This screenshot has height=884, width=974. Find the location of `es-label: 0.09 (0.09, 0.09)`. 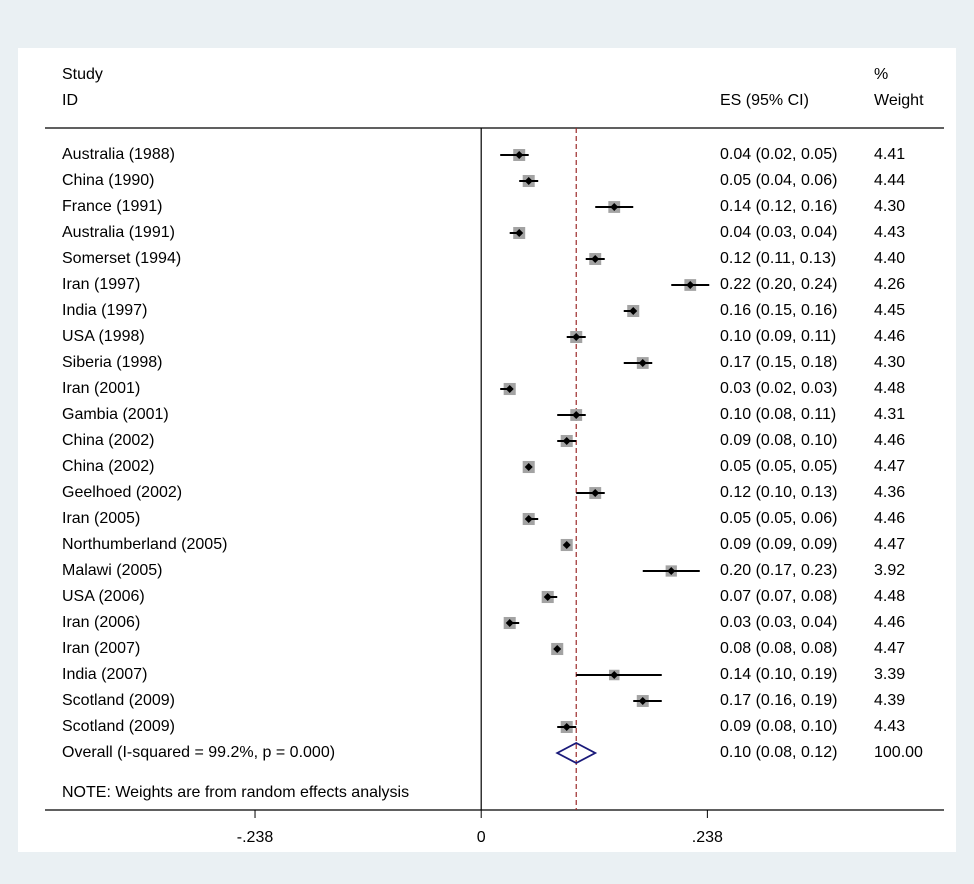

es-label: 0.09 (0.09, 0.09) is located at coordinates (778, 544).